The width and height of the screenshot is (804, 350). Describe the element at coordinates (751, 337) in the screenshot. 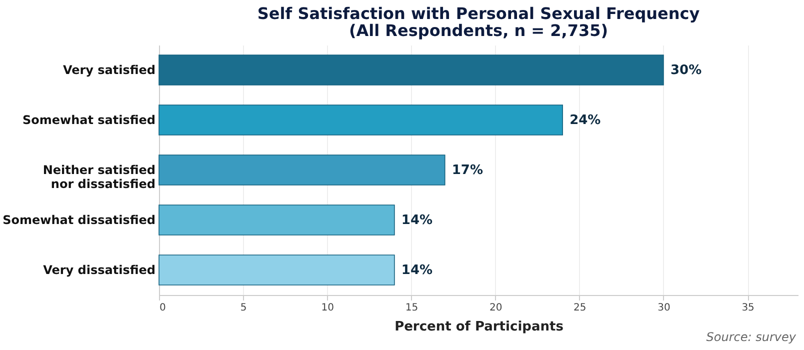

I see `source-note: Source: survey` at that location.